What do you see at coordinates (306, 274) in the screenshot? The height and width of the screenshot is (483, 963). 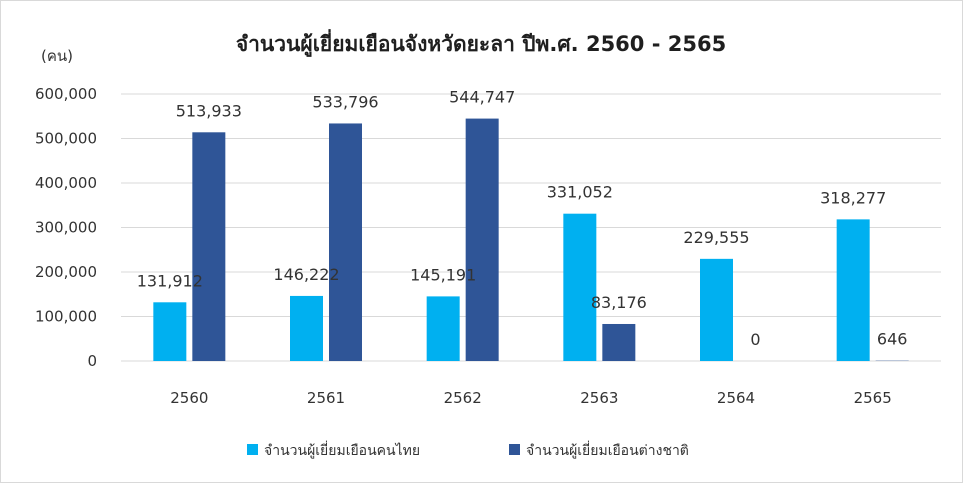 I see `data-label: 146,222` at bounding box center [306, 274].